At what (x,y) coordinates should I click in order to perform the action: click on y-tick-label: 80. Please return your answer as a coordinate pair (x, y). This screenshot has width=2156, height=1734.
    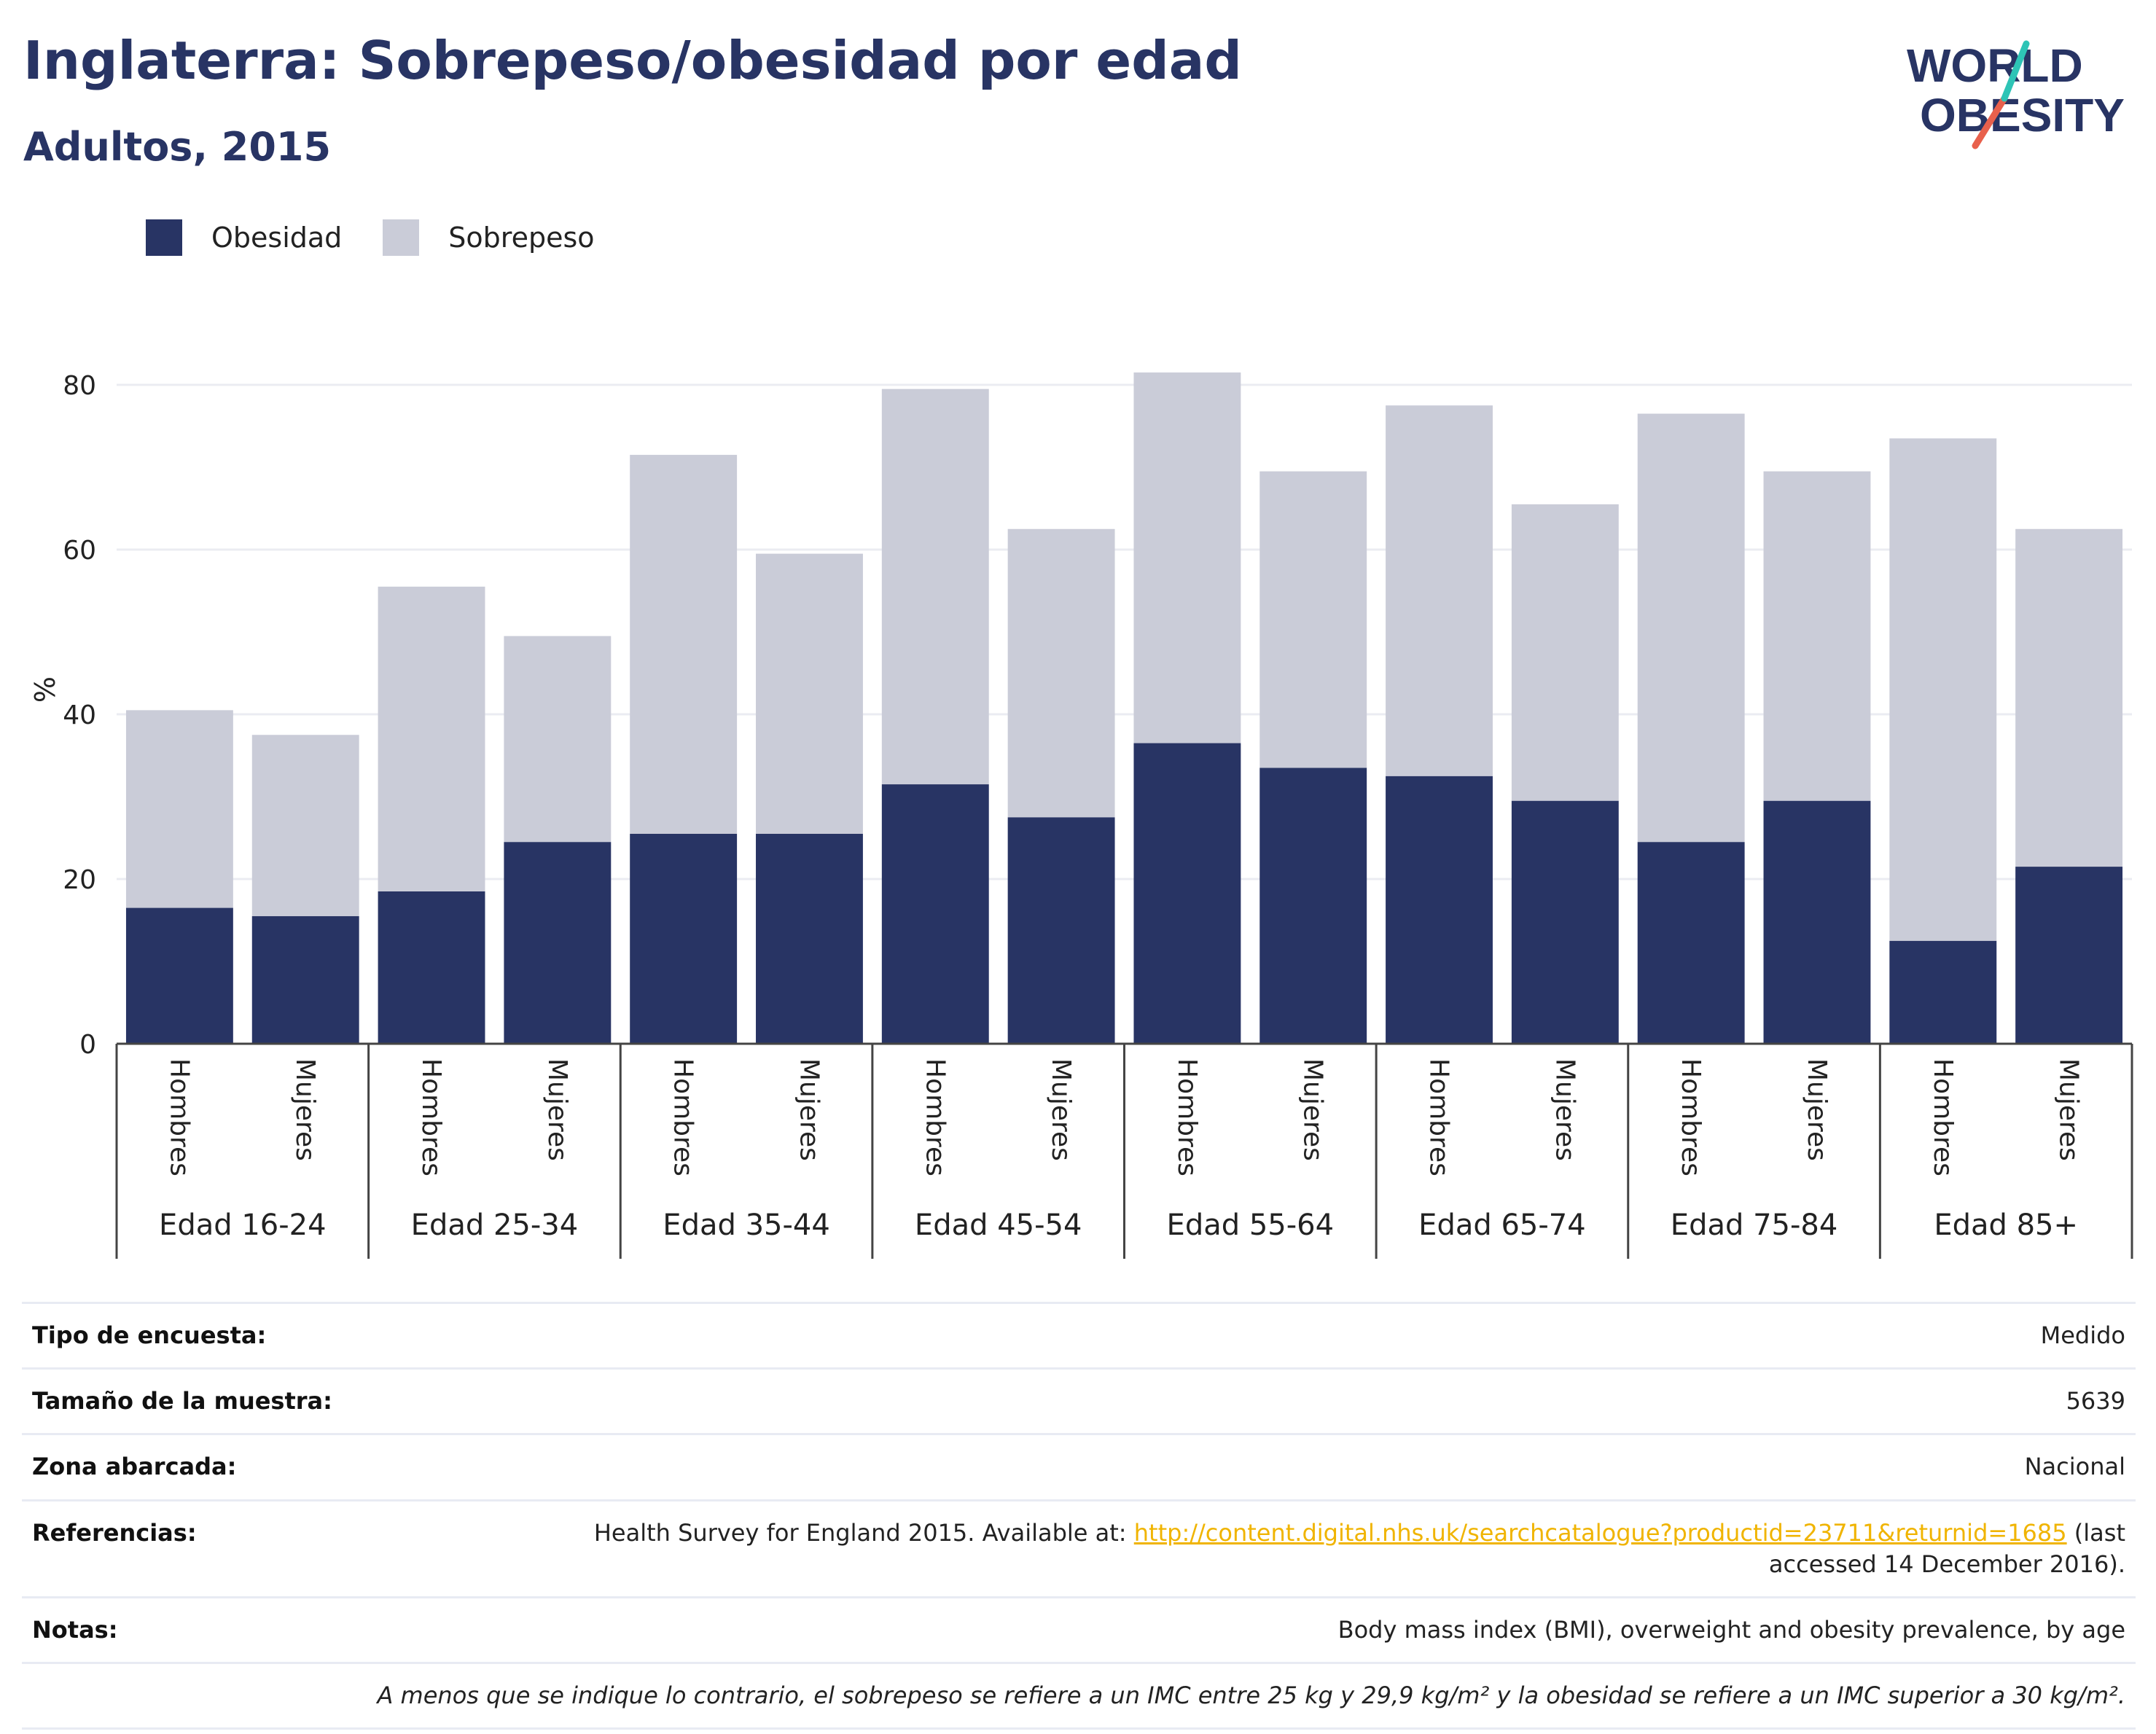
    Looking at the image, I should click on (79, 386).